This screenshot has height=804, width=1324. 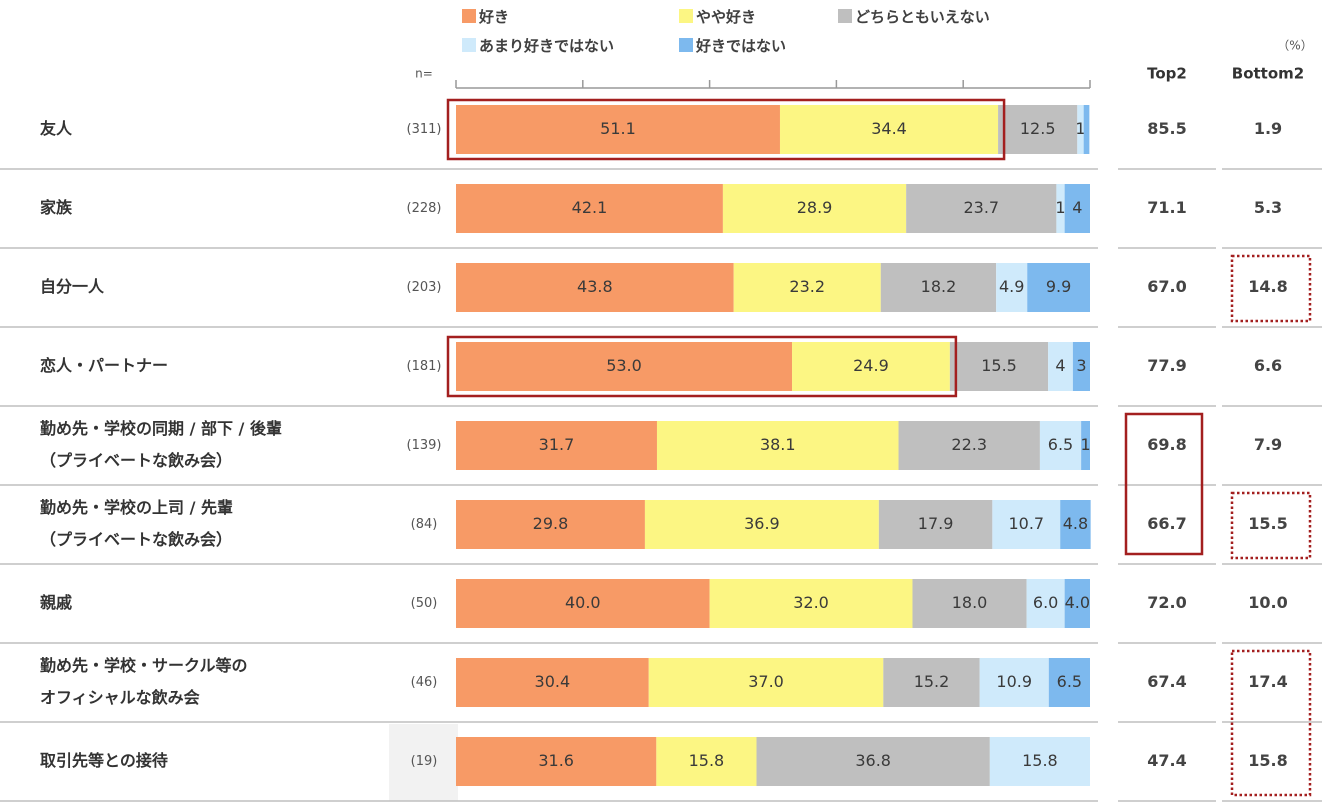 What do you see at coordinates (1267, 523) in the screenshot?
I see `bottom2-value: 15.5` at bounding box center [1267, 523].